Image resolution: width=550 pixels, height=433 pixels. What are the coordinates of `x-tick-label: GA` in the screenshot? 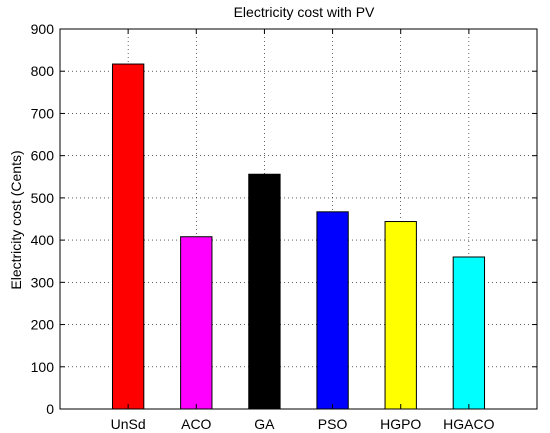 It's located at (264, 424).